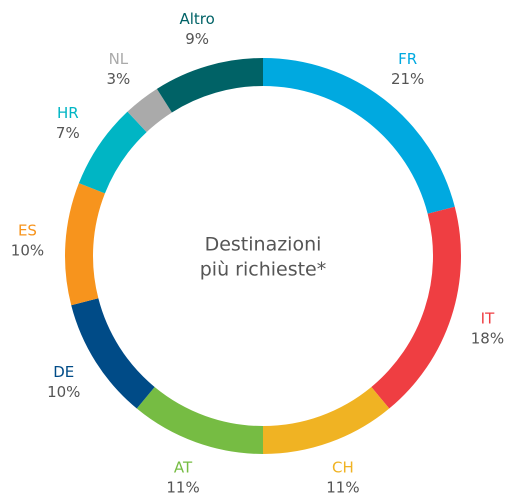 The image size is (511, 502). Describe the element at coordinates (197, 39) in the screenshot. I see `segment-value-label: 9%` at that location.